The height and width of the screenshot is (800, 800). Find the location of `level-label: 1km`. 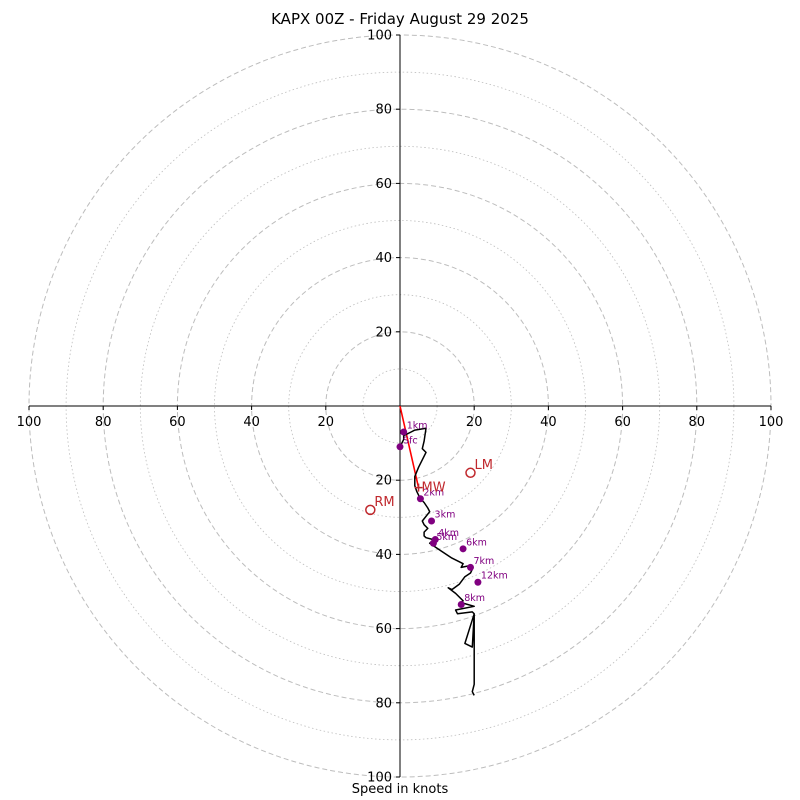

level-label: 1km is located at coordinates (417, 425).